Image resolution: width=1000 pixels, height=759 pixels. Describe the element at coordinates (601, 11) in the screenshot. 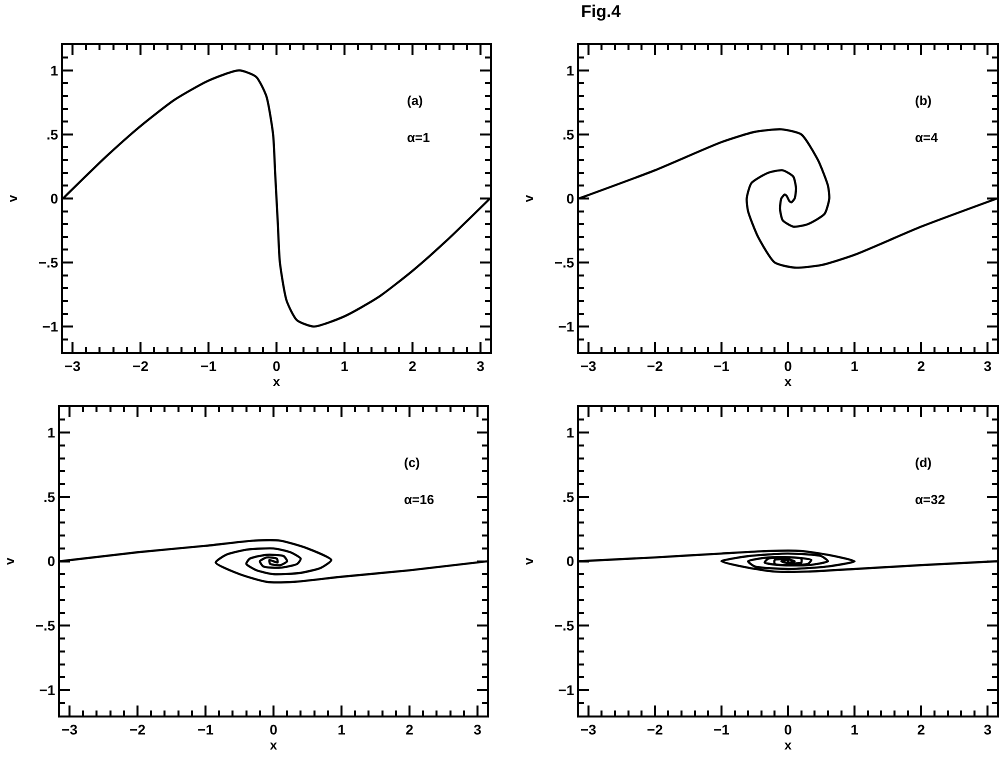

I see `chart-title: Fig.4` at that location.